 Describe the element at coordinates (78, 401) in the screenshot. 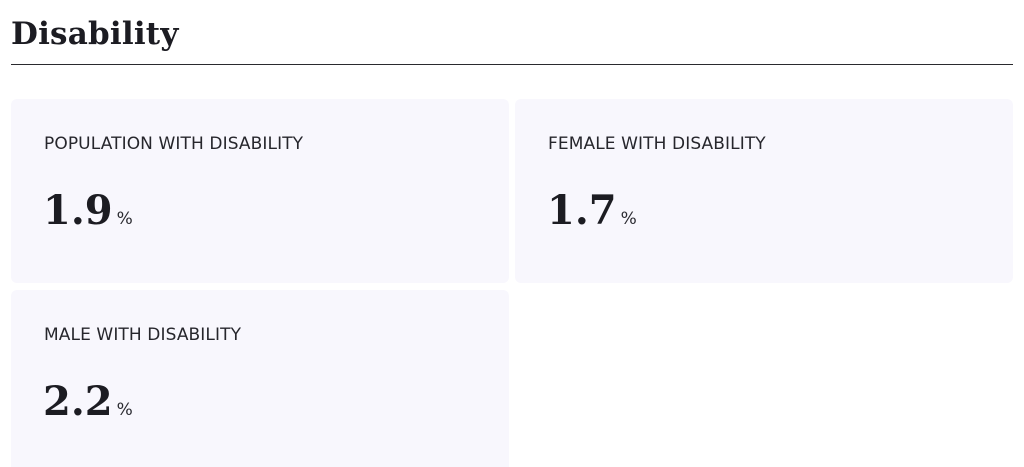

I see `stat-number: 2.2` at that location.